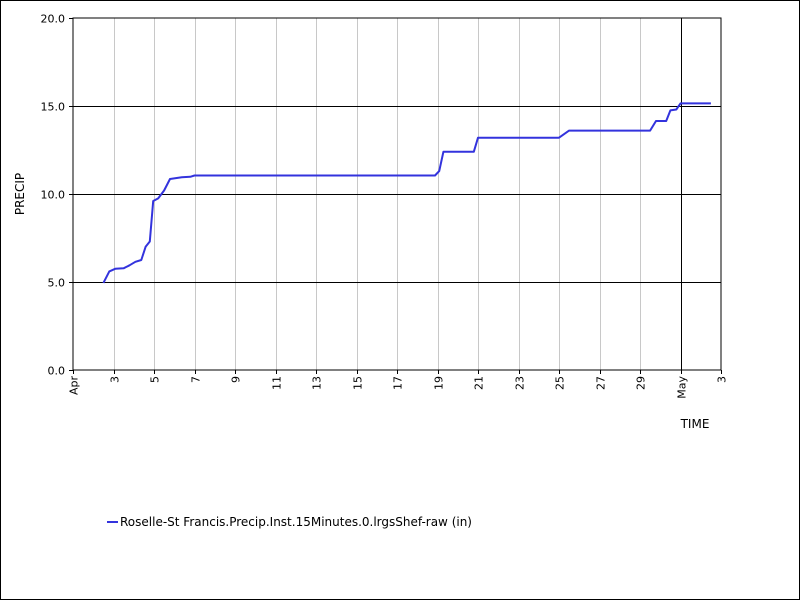  Describe the element at coordinates (682, 387) in the screenshot. I see `x-tick-label: May` at that location.